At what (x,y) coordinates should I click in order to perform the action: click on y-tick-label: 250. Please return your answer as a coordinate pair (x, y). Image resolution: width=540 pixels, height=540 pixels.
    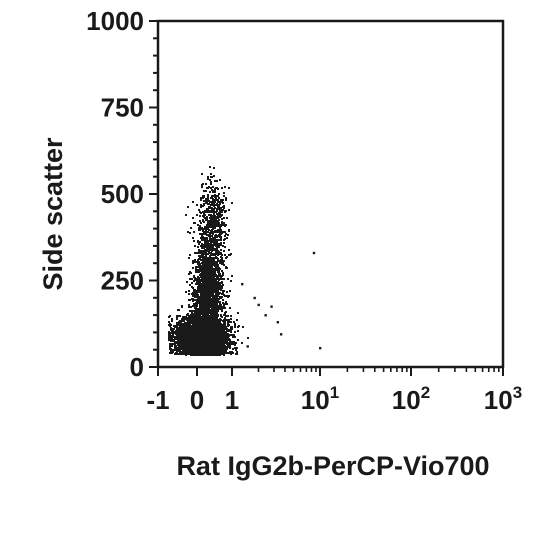
    Looking at the image, I should click on (122, 281).